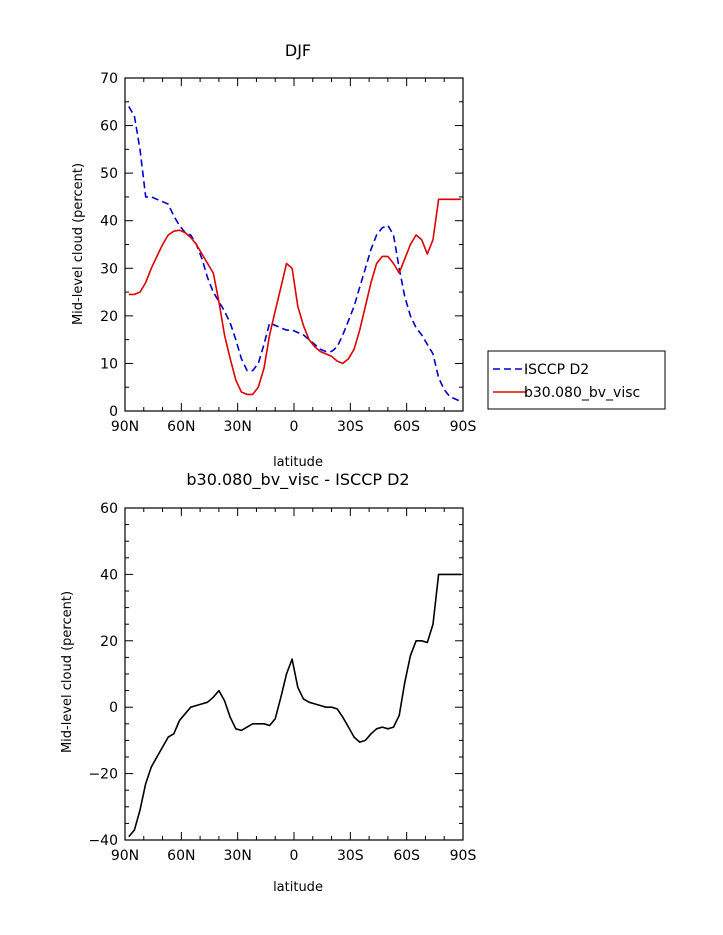 Image resolution: width=723 pixels, height=935 pixels. I want to click on top-ytick-label: 0, so click(113, 412).